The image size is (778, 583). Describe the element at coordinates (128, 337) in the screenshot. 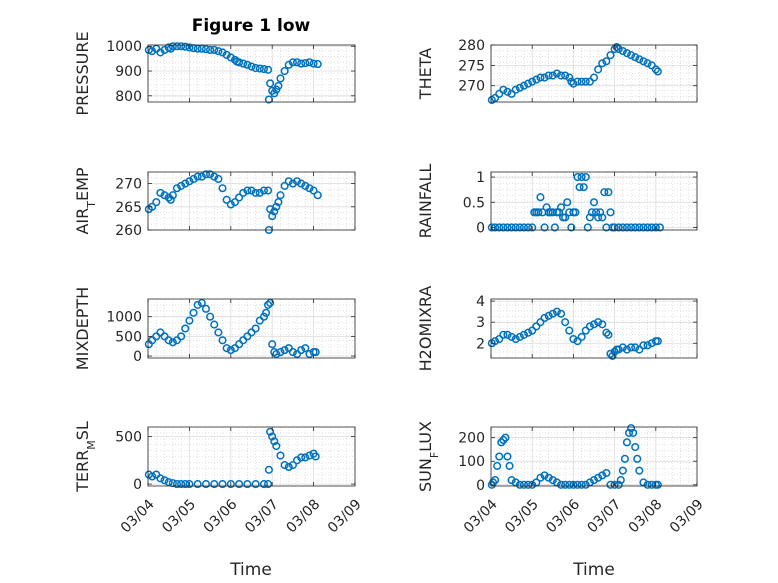

I see `y-tick-label: 500` at that location.